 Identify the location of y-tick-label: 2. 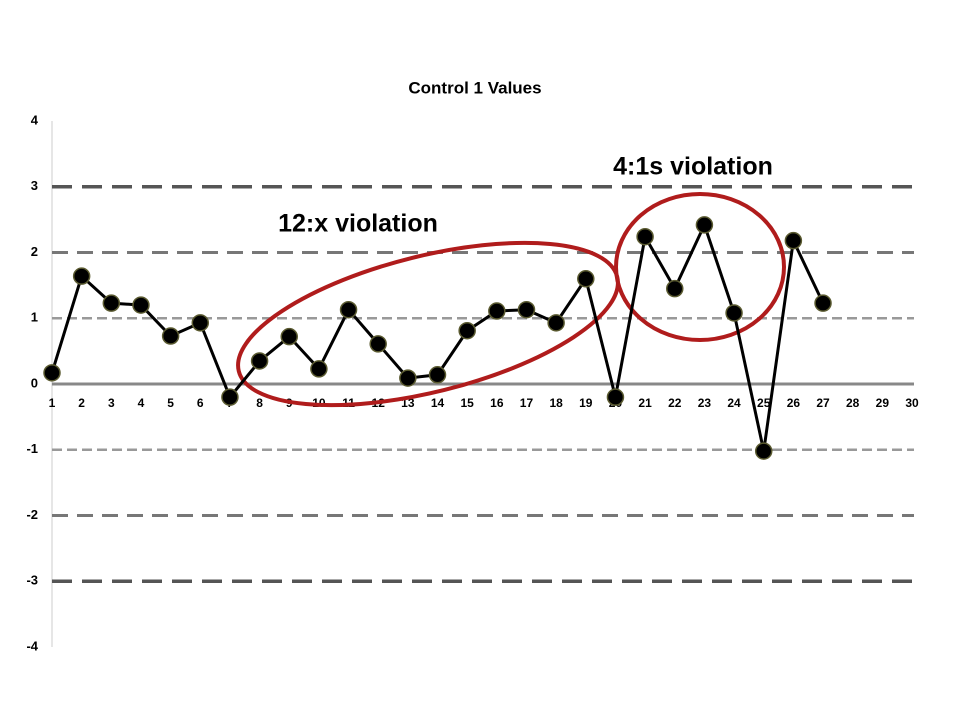
(34, 251).